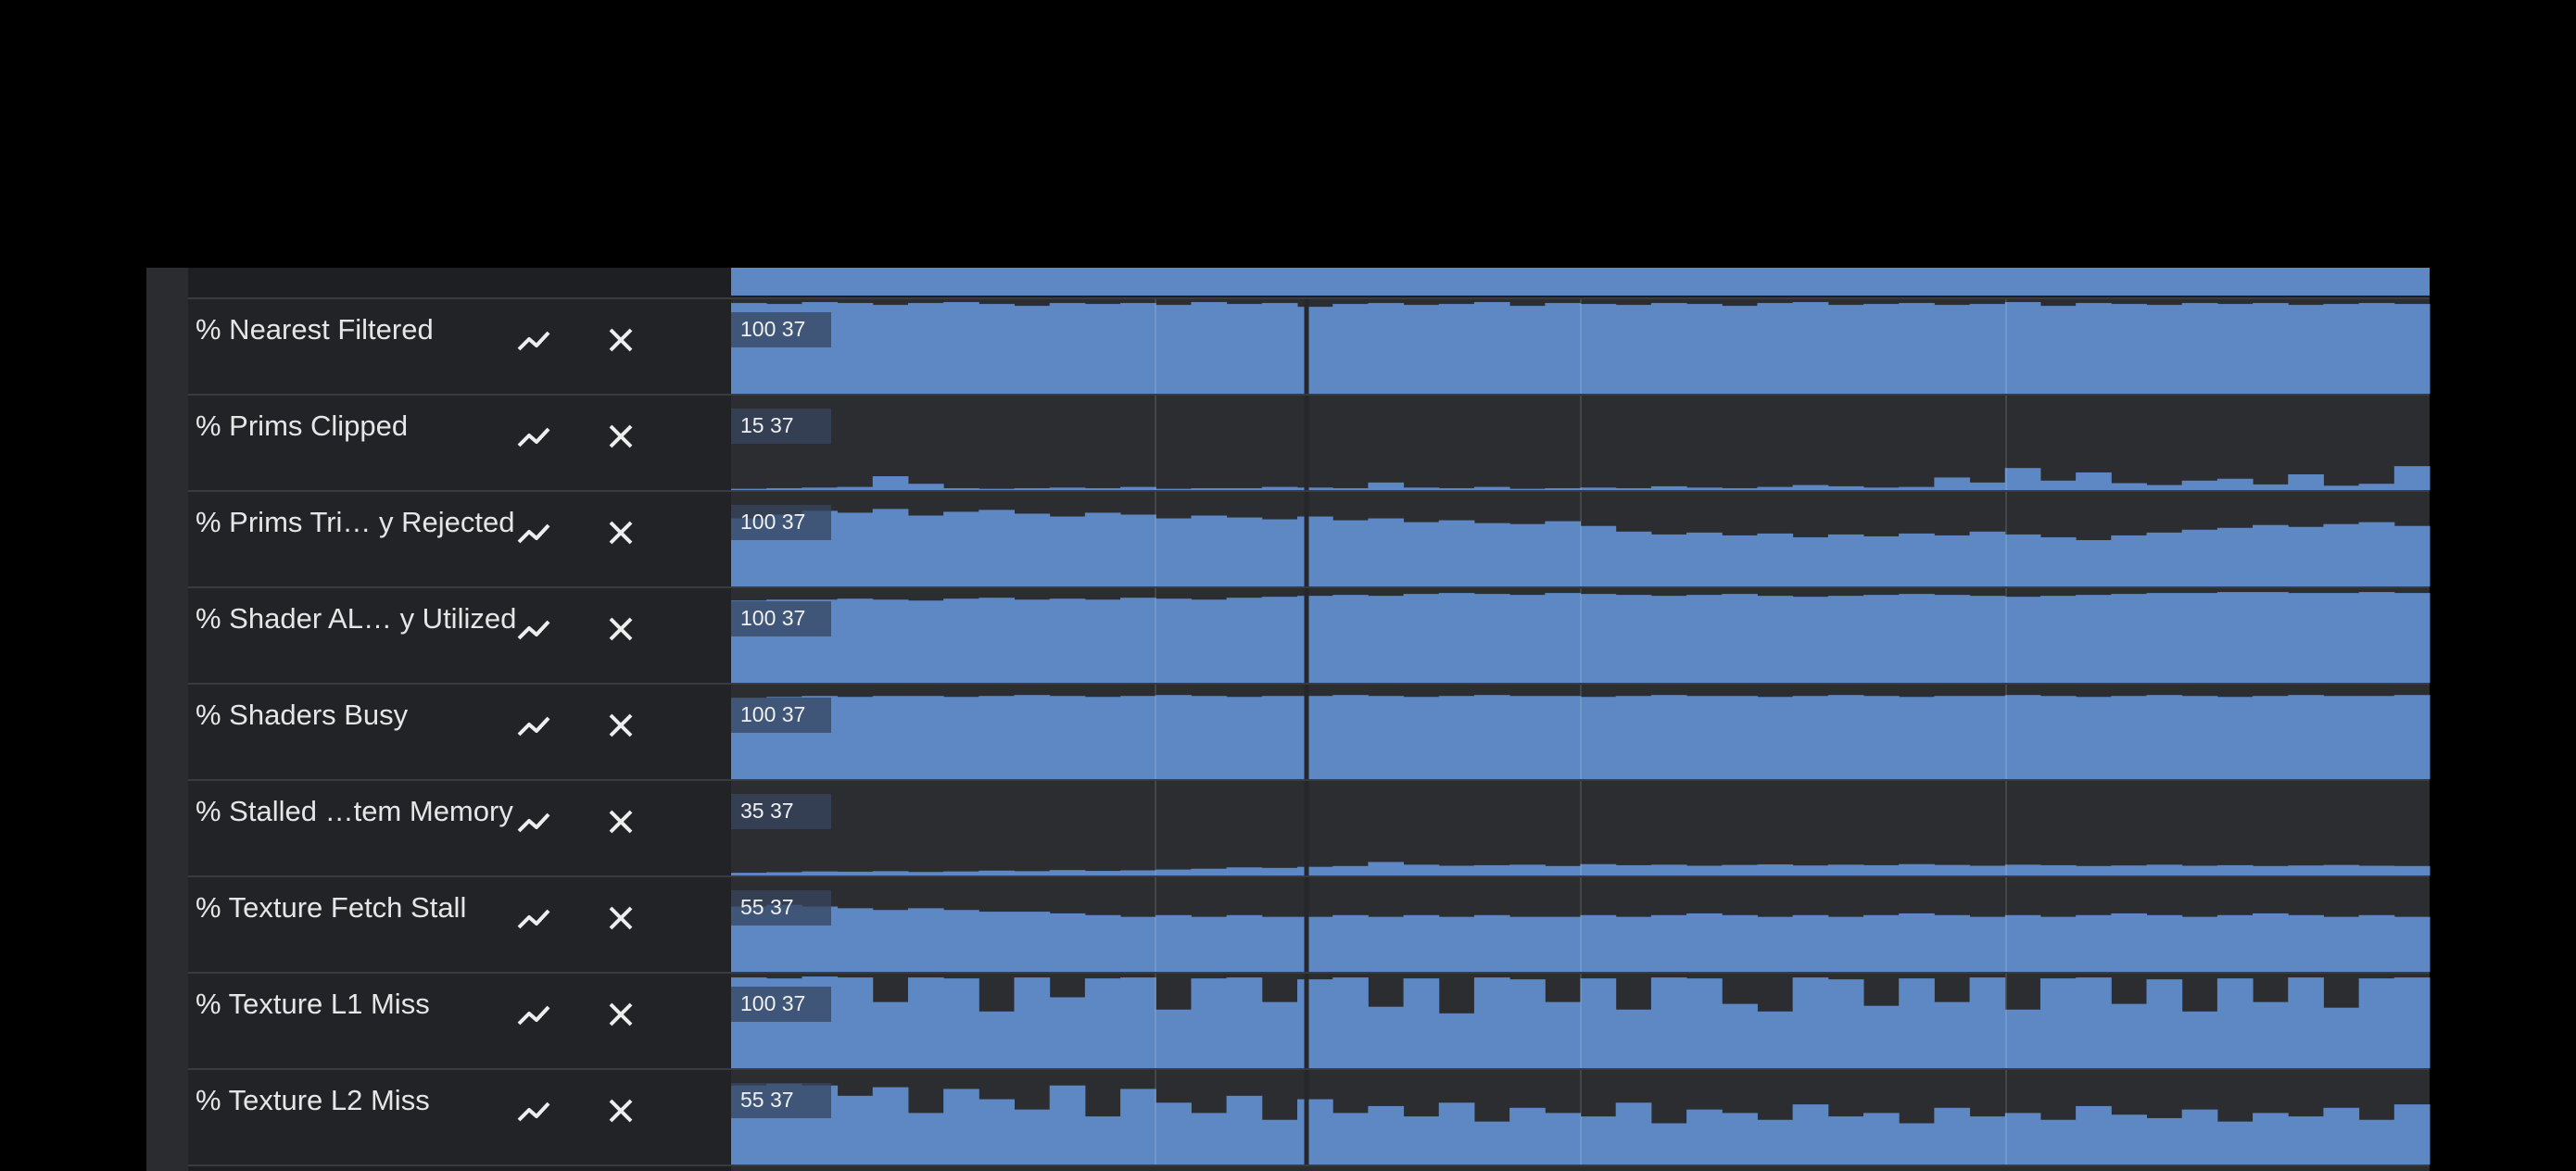 This screenshot has width=2576, height=1171. Describe the element at coordinates (331, 908) in the screenshot. I see `track-label: % Texture Fetch Stall` at that location.